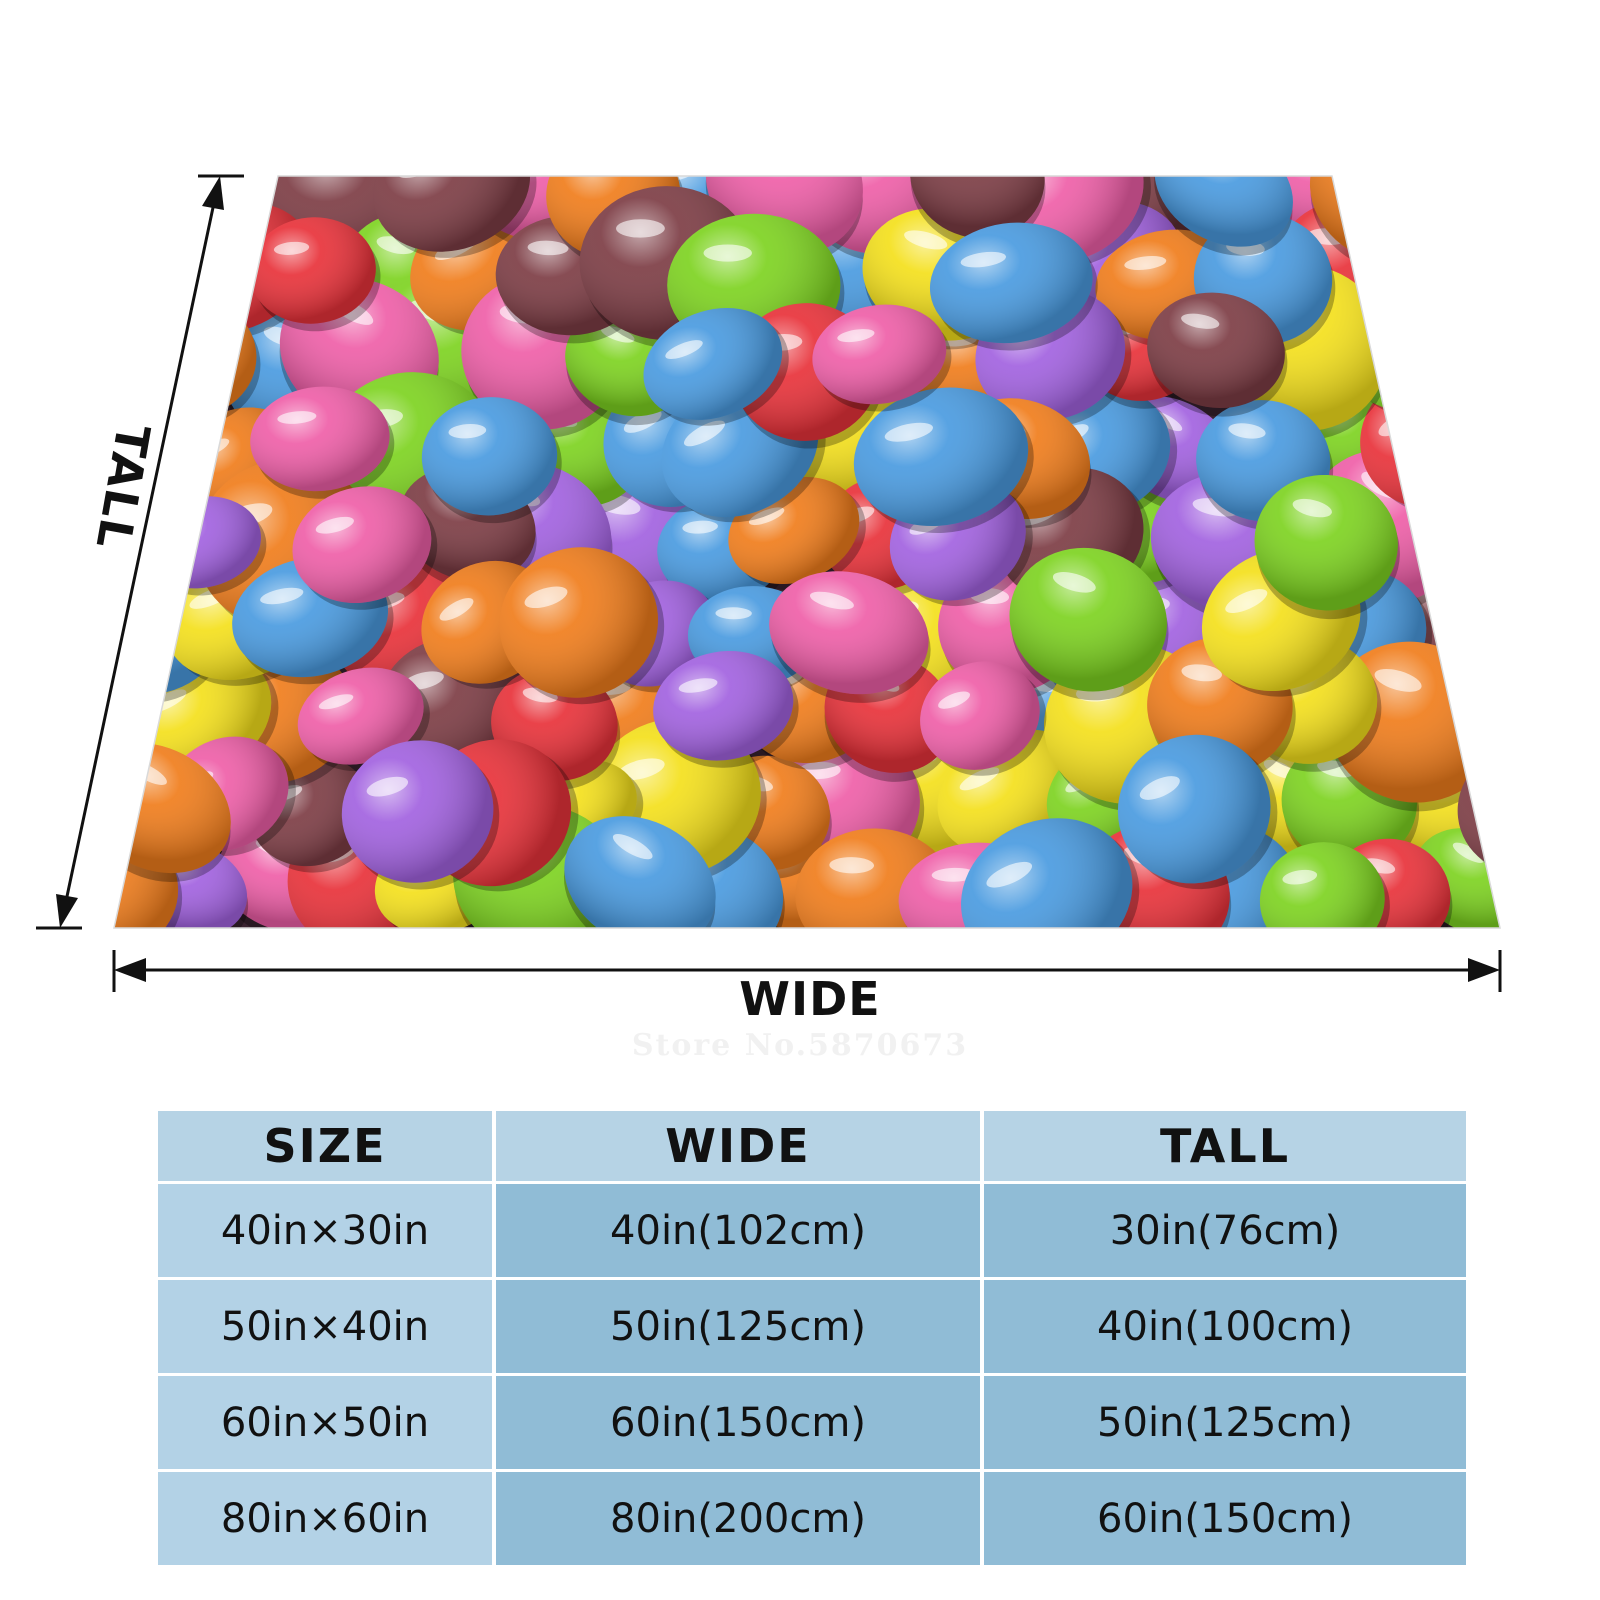 This screenshot has width=1600, height=1600. What do you see at coordinates (738, 1518) in the screenshot?
I see `cell-wide: 80in(200cm)` at bounding box center [738, 1518].